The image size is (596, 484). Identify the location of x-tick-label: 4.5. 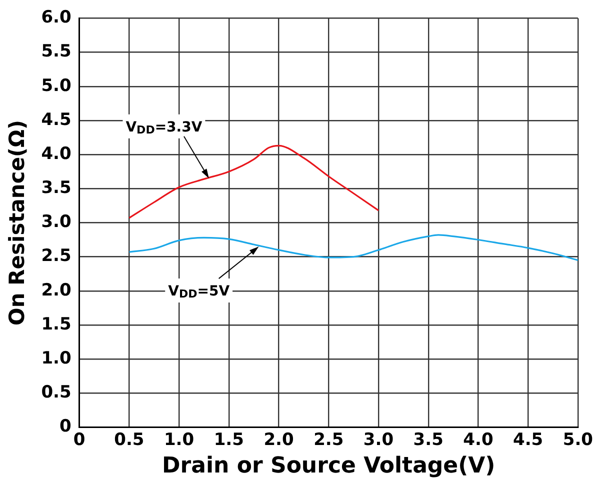
(528, 440).